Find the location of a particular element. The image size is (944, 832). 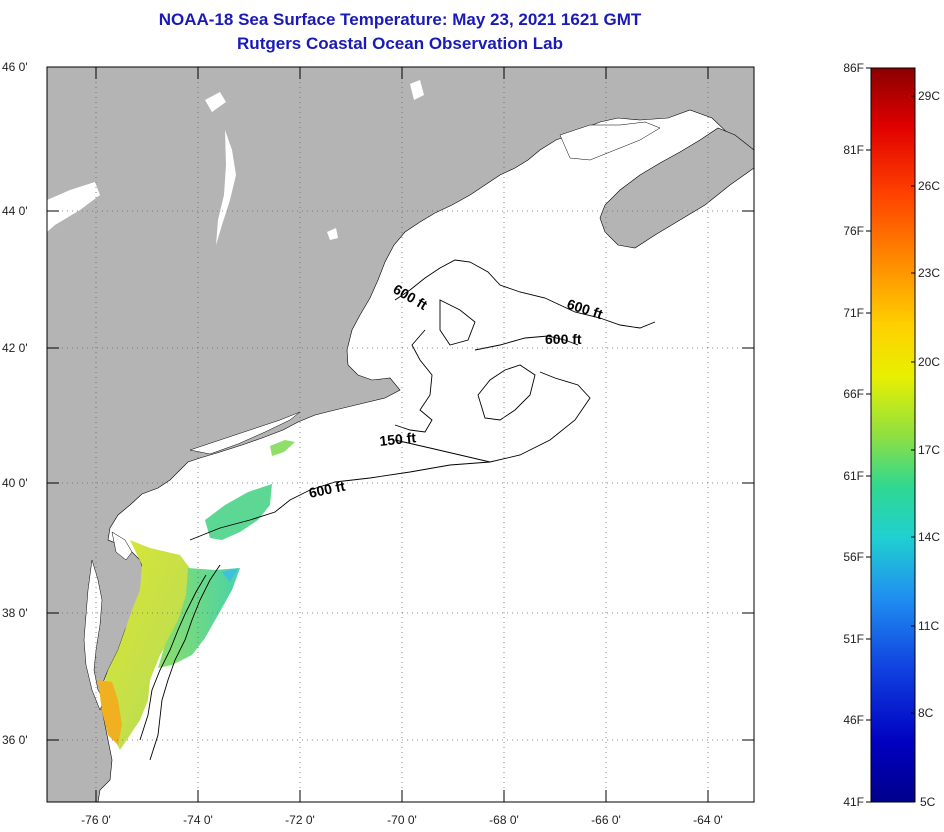

lon-tick-label: -68 0' is located at coordinates (504, 820).